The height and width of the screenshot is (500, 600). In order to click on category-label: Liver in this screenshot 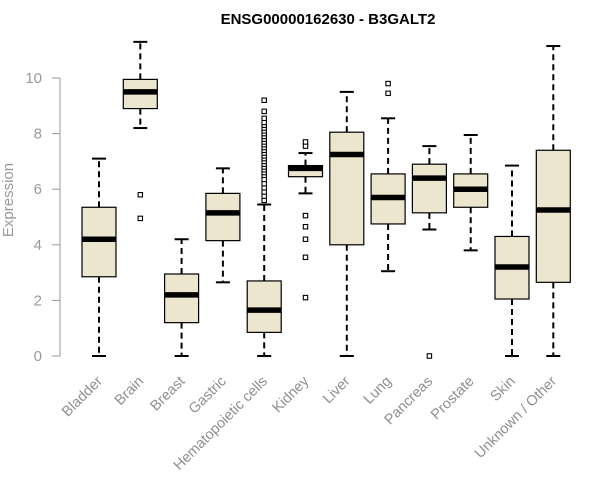, I will do `click(337, 390)`.